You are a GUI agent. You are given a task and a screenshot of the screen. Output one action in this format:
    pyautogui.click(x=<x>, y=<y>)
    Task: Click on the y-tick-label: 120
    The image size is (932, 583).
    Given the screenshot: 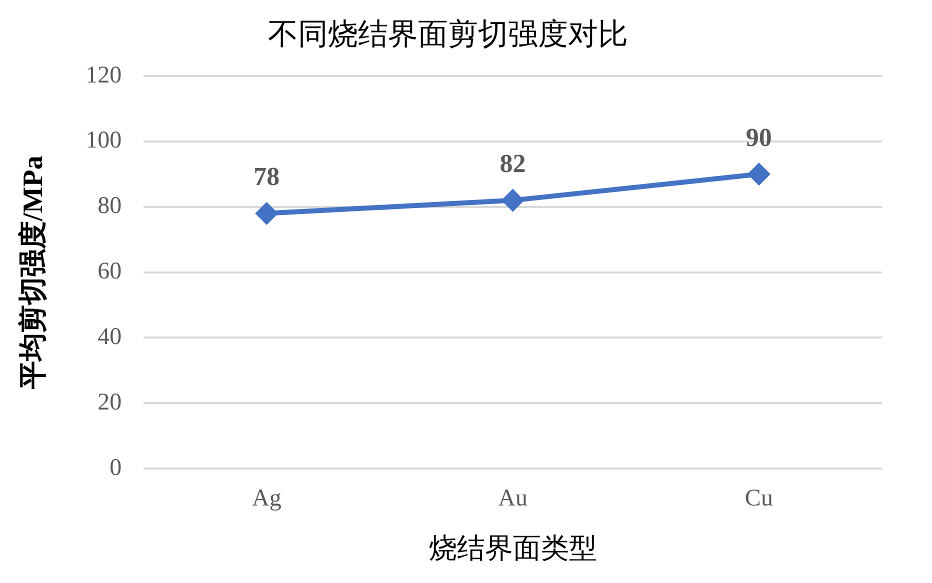 What is the action you would take?
    pyautogui.click(x=104, y=75)
    